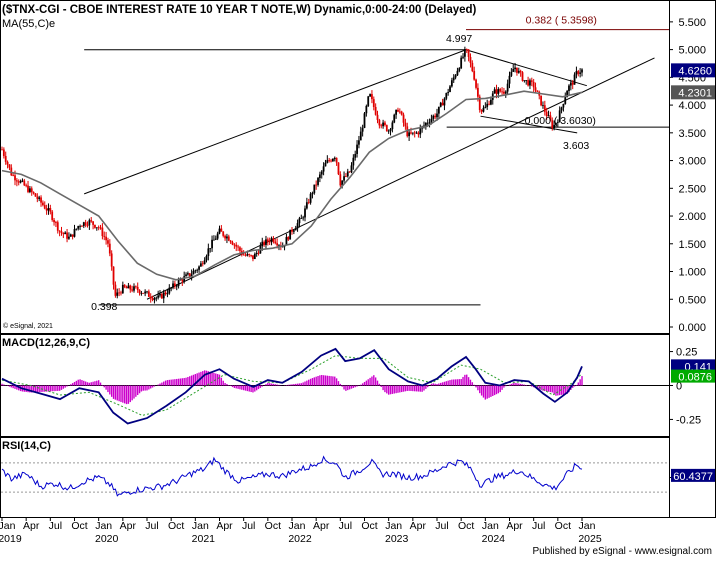 The image size is (716, 564). What do you see at coordinates (692, 134) in the screenshot?
I see `y-tick-label: 3.500` at bounding box center [692, 134].